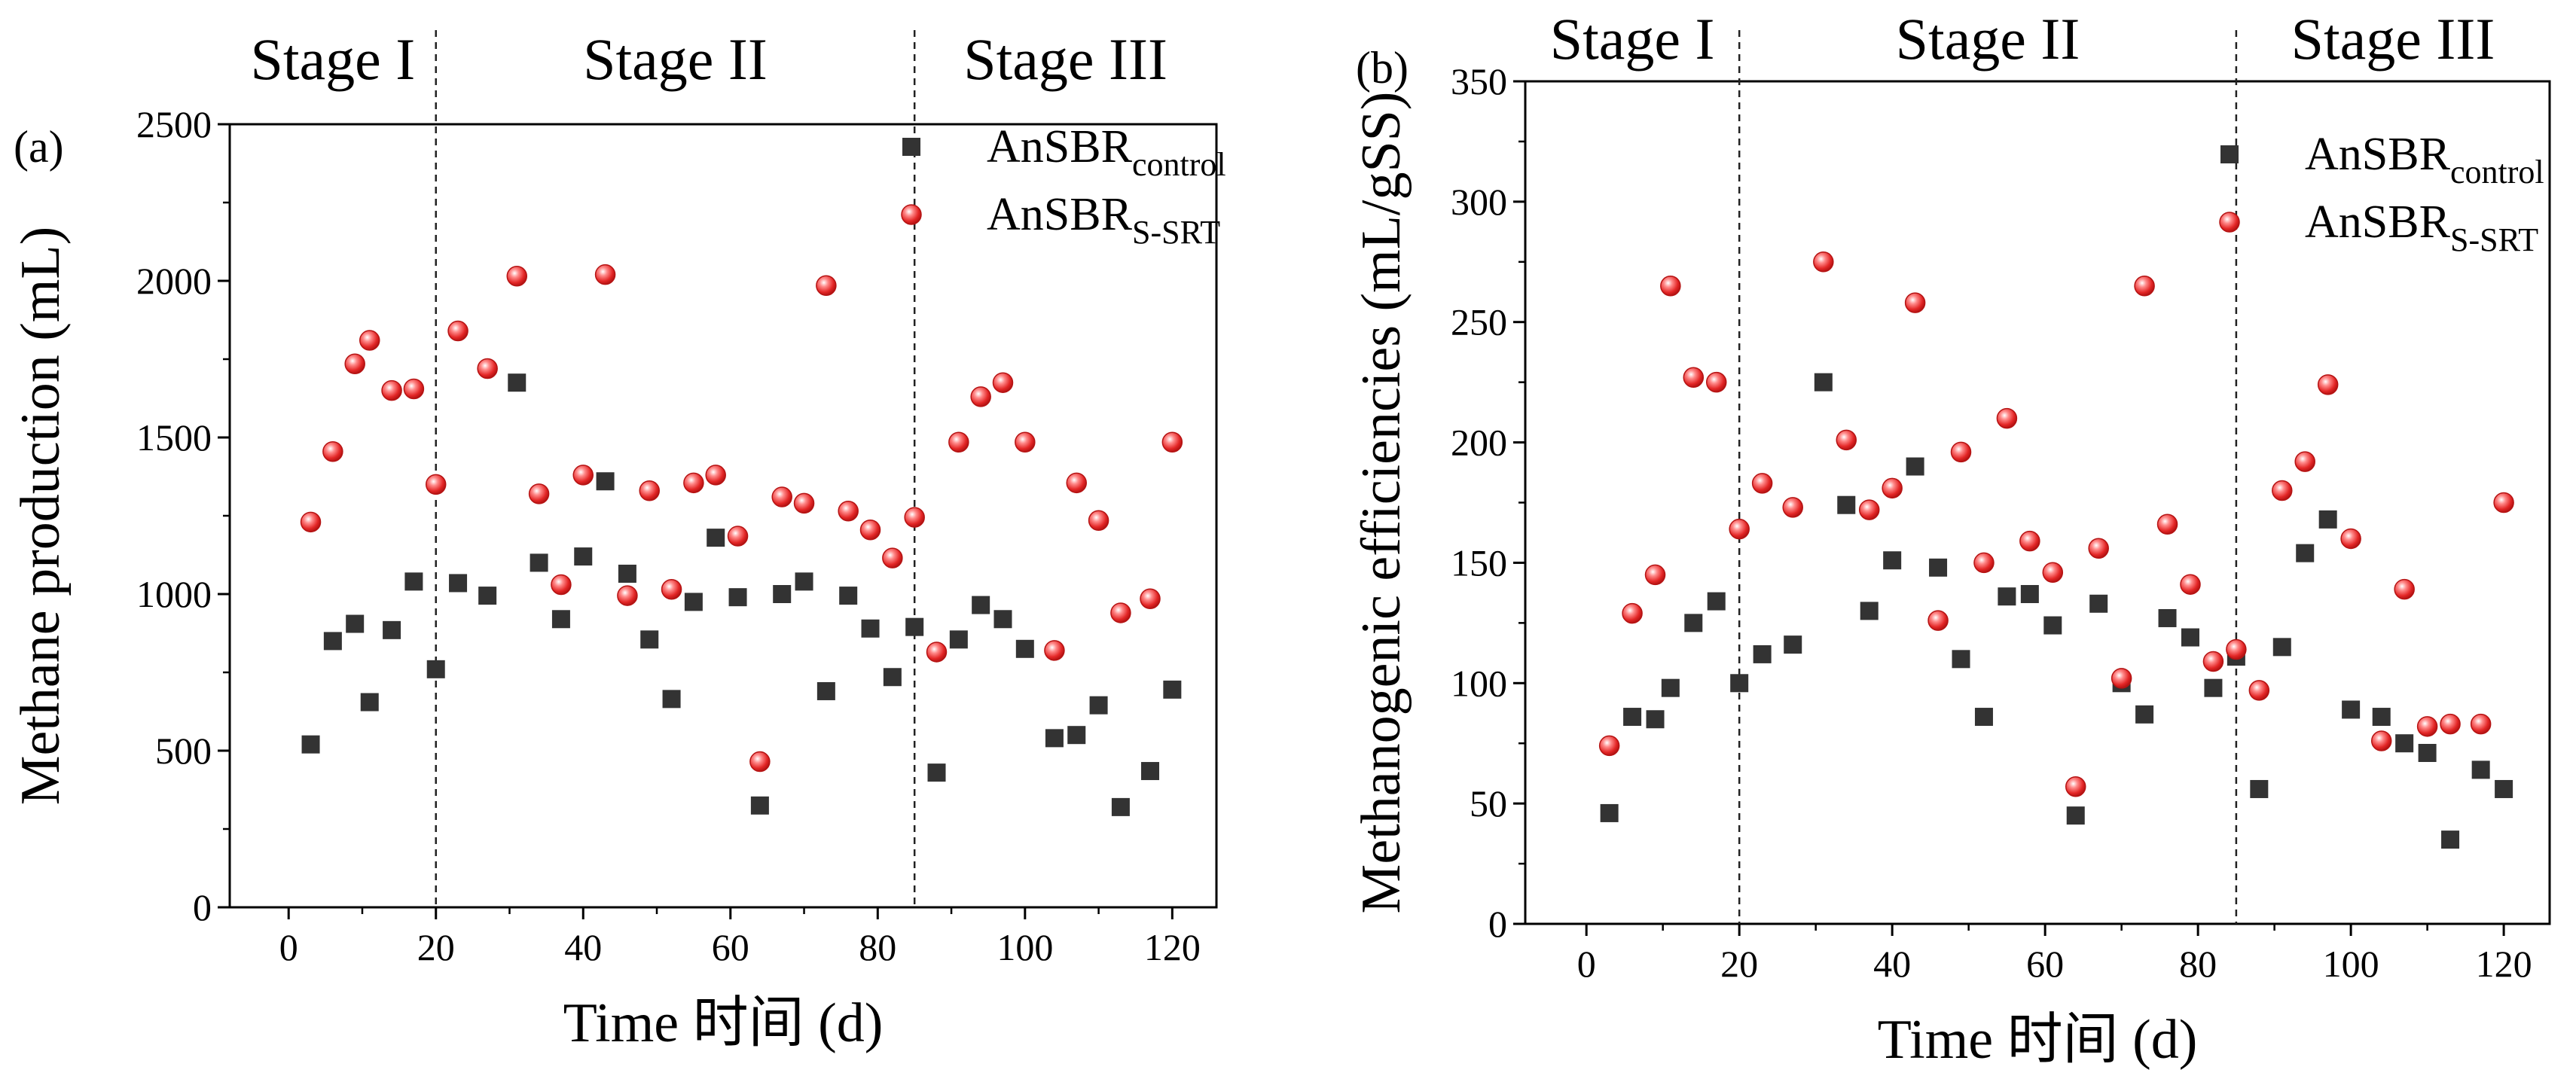  I want to click on legend-marker-s-srt, so click(2229, 222).